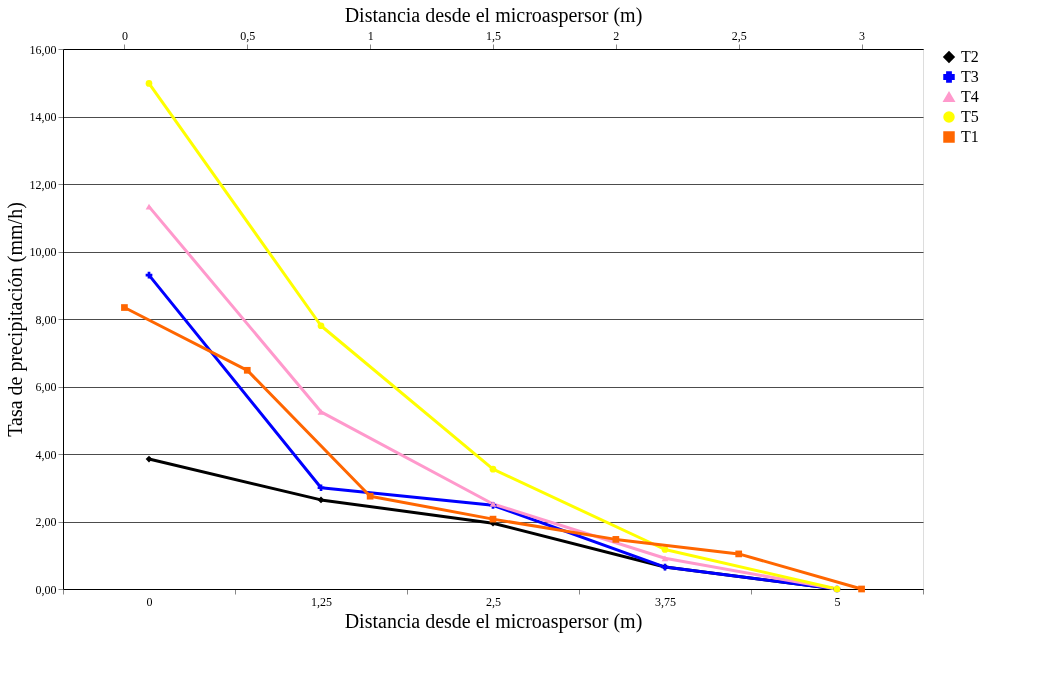 The width and height of the screenshot is (1061, 688). What do you see at coordinates (837, 601) in the screenshot?
I see `x-tick-label: 5` at bounding box center [837, 601].